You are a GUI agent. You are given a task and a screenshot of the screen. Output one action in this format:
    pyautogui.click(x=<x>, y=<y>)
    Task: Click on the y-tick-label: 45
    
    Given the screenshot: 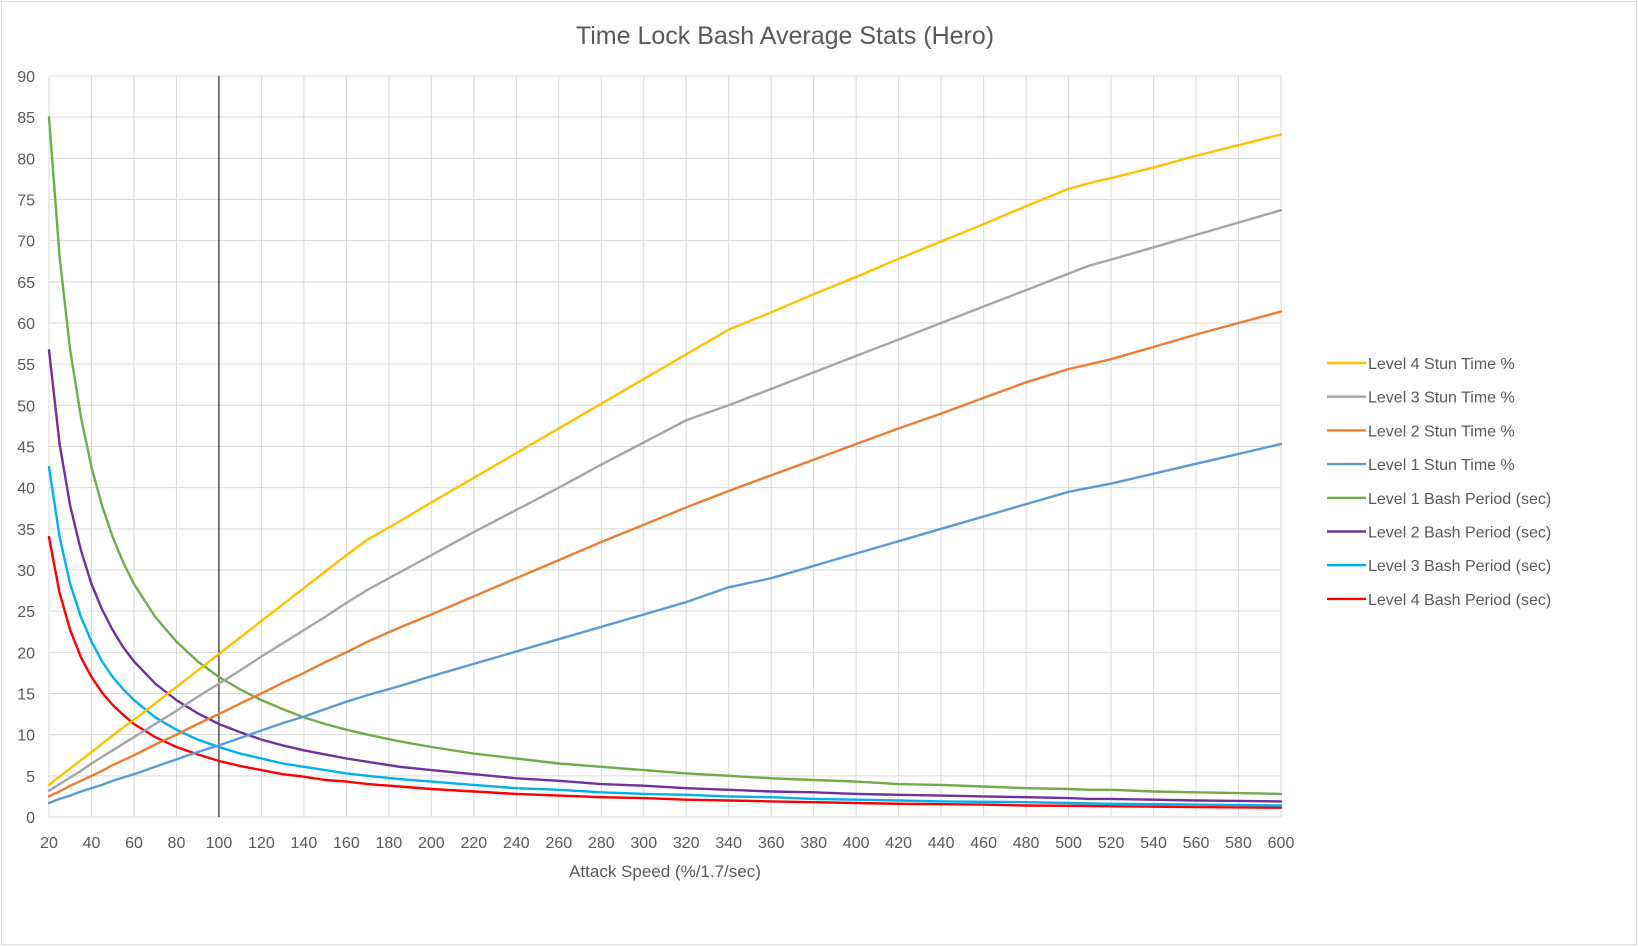 What is the action you would take?
    pyautogui.click(x=26, y=448)
    